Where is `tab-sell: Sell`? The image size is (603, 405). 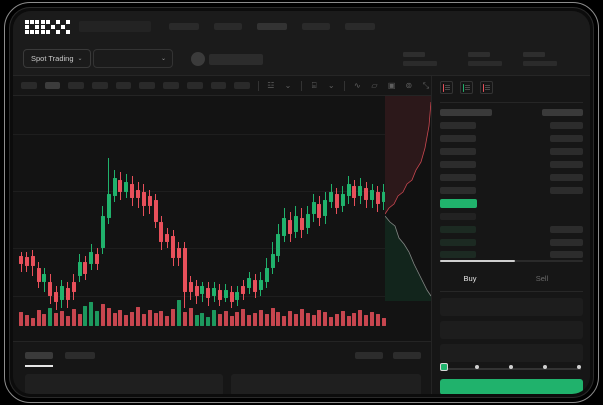
tab-sell: Sell is located at coordinates (542, 278).